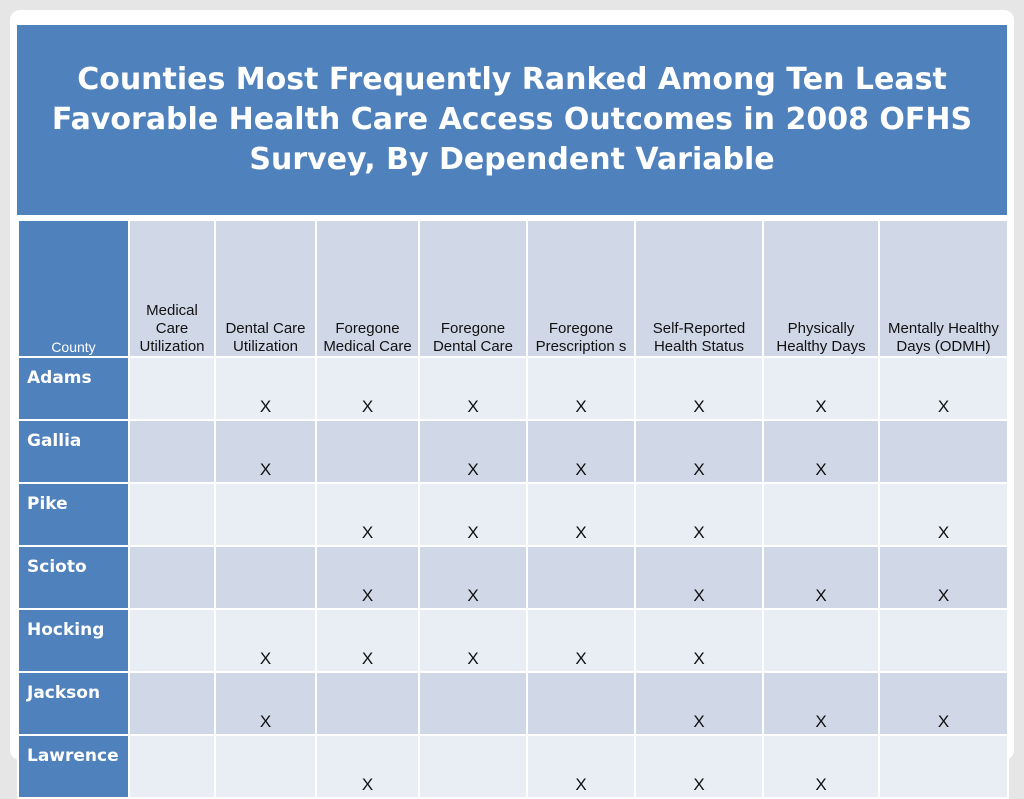  I want to click on table-row: Adams X X X X X X X, so click(513, 388).